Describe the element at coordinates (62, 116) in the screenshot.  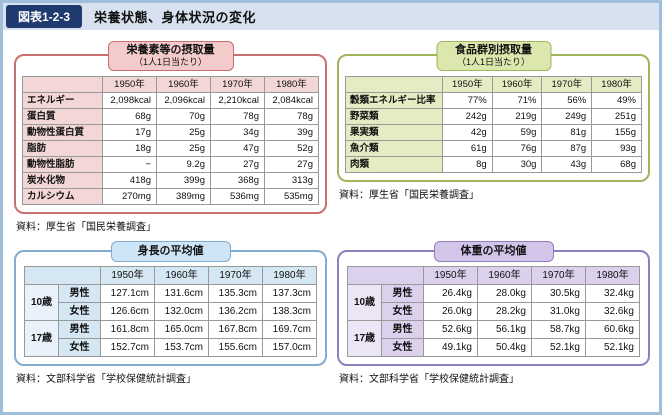
I see `row-label: 蛋白質` at that location.